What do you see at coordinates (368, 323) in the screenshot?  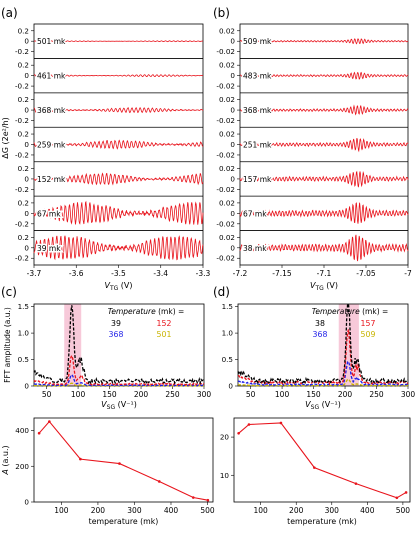 I see `legend-entry-157: 157` at bounding box center [368, 323].